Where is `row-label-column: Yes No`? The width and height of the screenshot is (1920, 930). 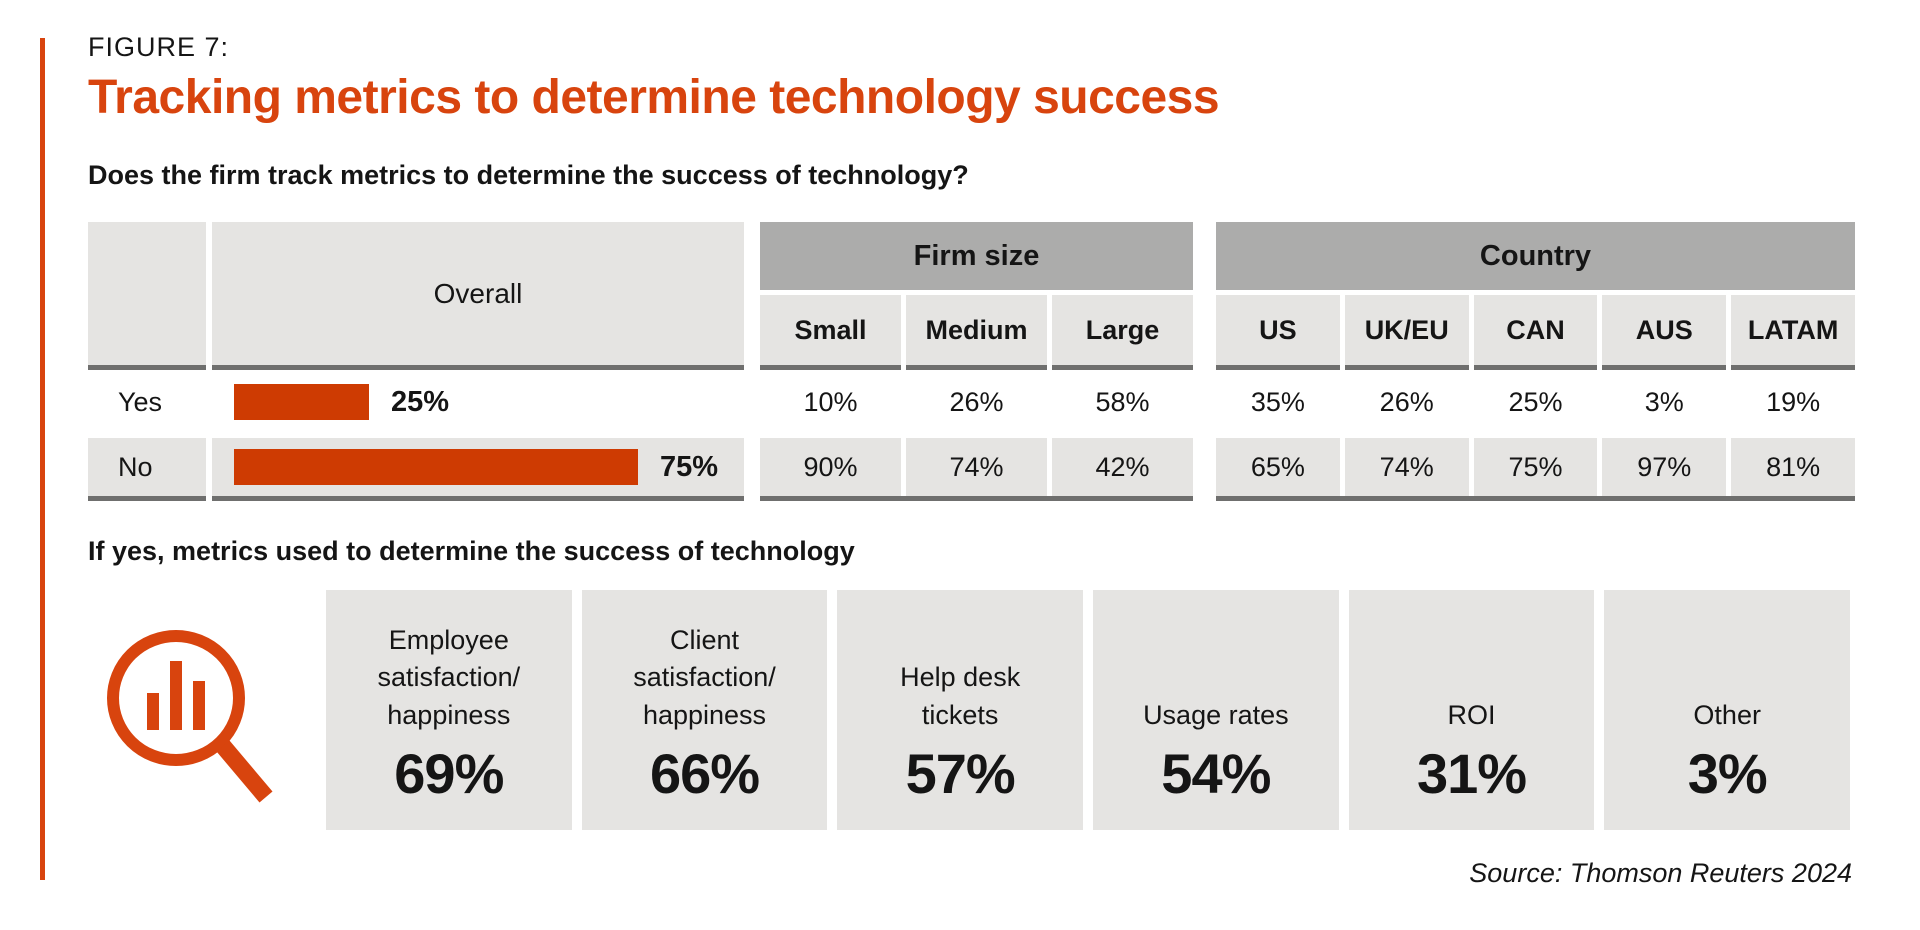
row-label-column: Yes No is located at coordinates (147, 361).